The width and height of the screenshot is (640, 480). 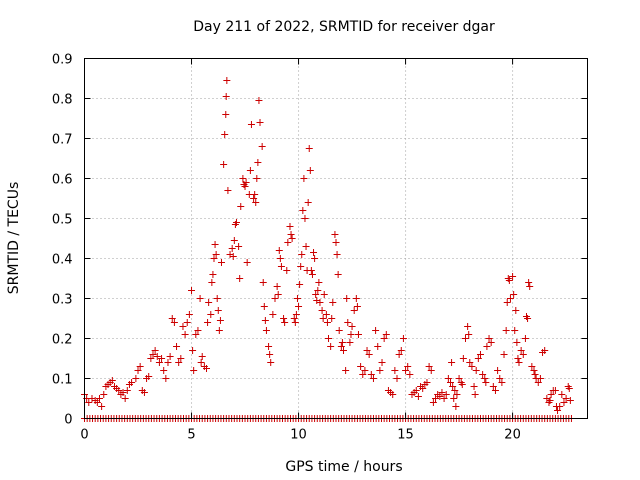 What do you see at coordinates (62, 300) in the screenshot?
I see `y-tick-label: 0.3` at bounding box center [62, 300].